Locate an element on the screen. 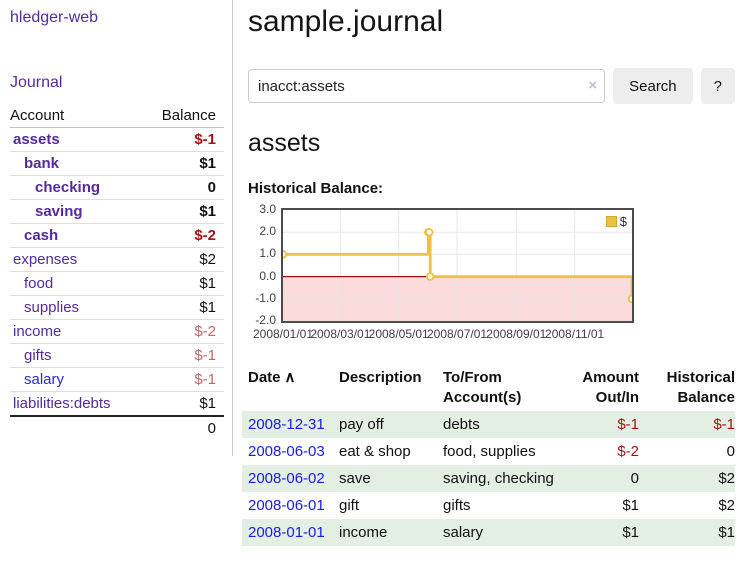  sidebar-item-cash: cash $-2 is located at coordinates (117, 236).